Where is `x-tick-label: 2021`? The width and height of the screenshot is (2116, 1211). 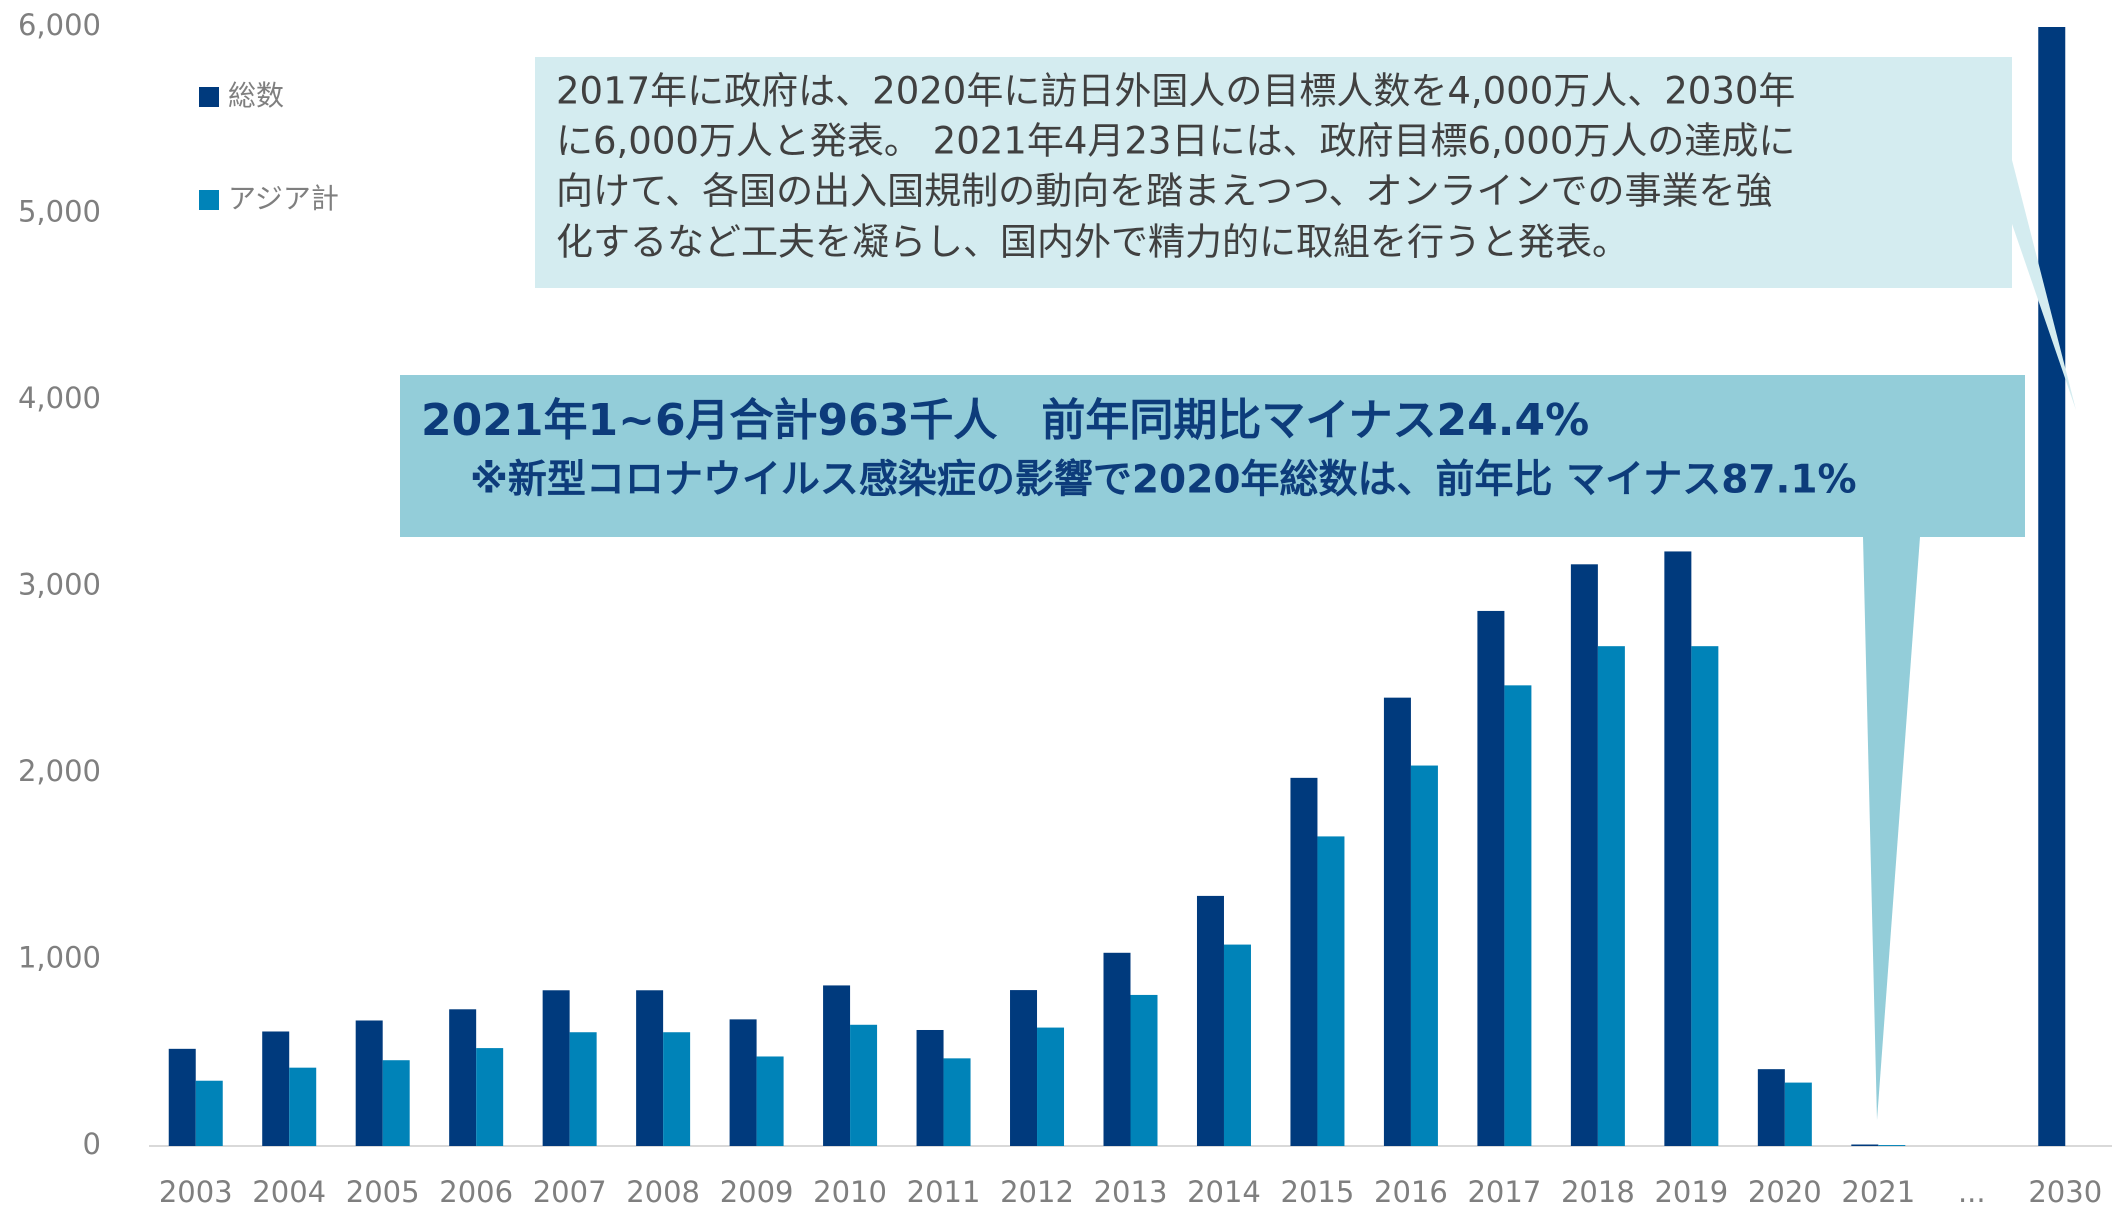 x-tick-label: 2021 is located at coordinates (1878, 1192).